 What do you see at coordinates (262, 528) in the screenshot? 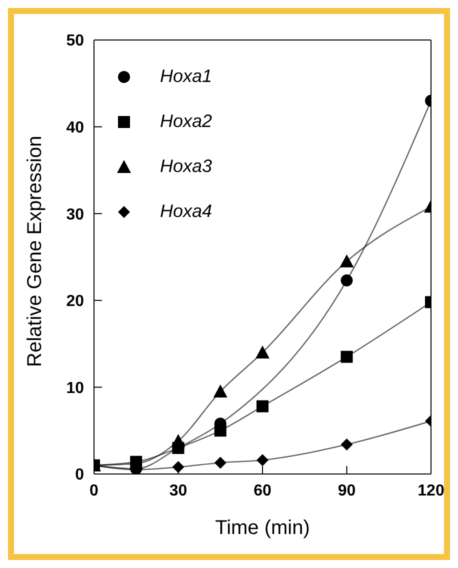
I see `x-axis-title: Time (min)` at bounding box center [262, 528].